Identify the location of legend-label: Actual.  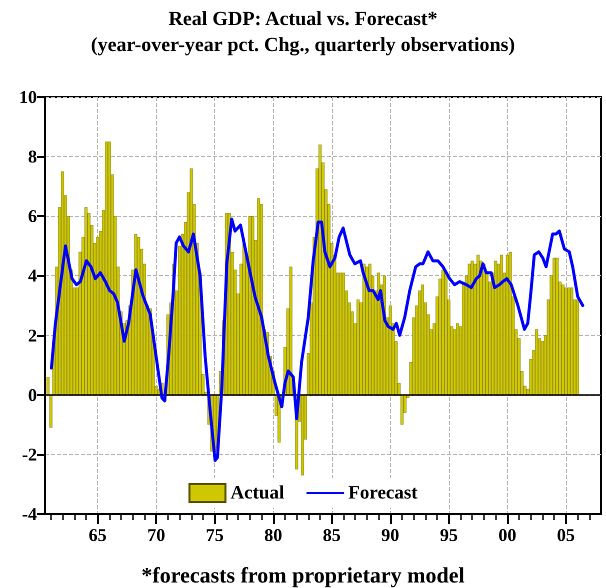
(257, 493).